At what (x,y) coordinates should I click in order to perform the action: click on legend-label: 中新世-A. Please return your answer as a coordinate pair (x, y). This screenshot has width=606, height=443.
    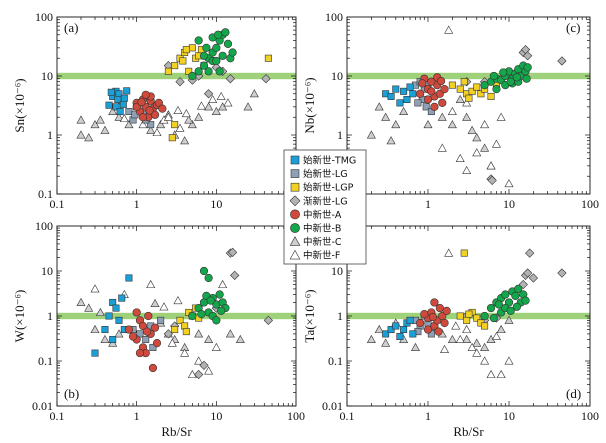
    Looking at the image, I should click on (322, 215).